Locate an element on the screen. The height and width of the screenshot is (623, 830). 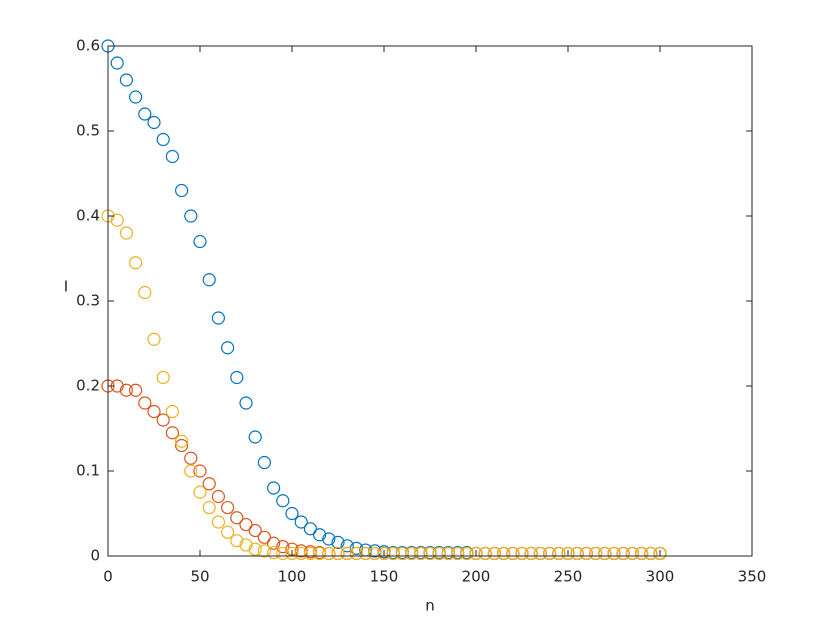
y-axis-label: I is located at coordinates (66, 287).